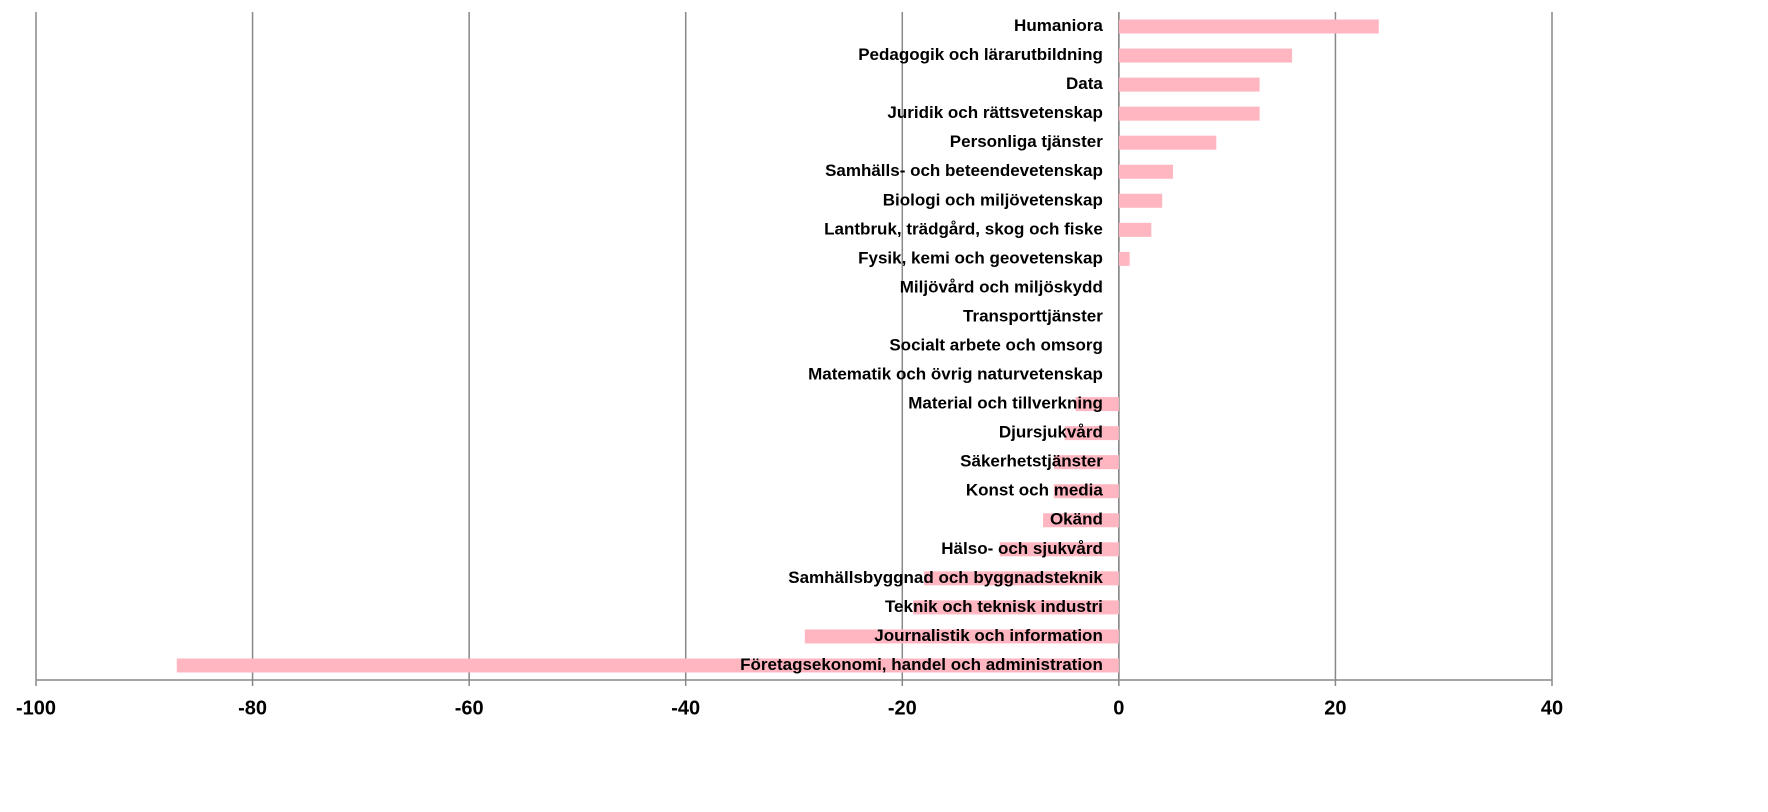 This screenshot has width=1768, height=812. I want to click on category-label: Samhällsbyggnad och byggnadsteknik, so click(945, 577).